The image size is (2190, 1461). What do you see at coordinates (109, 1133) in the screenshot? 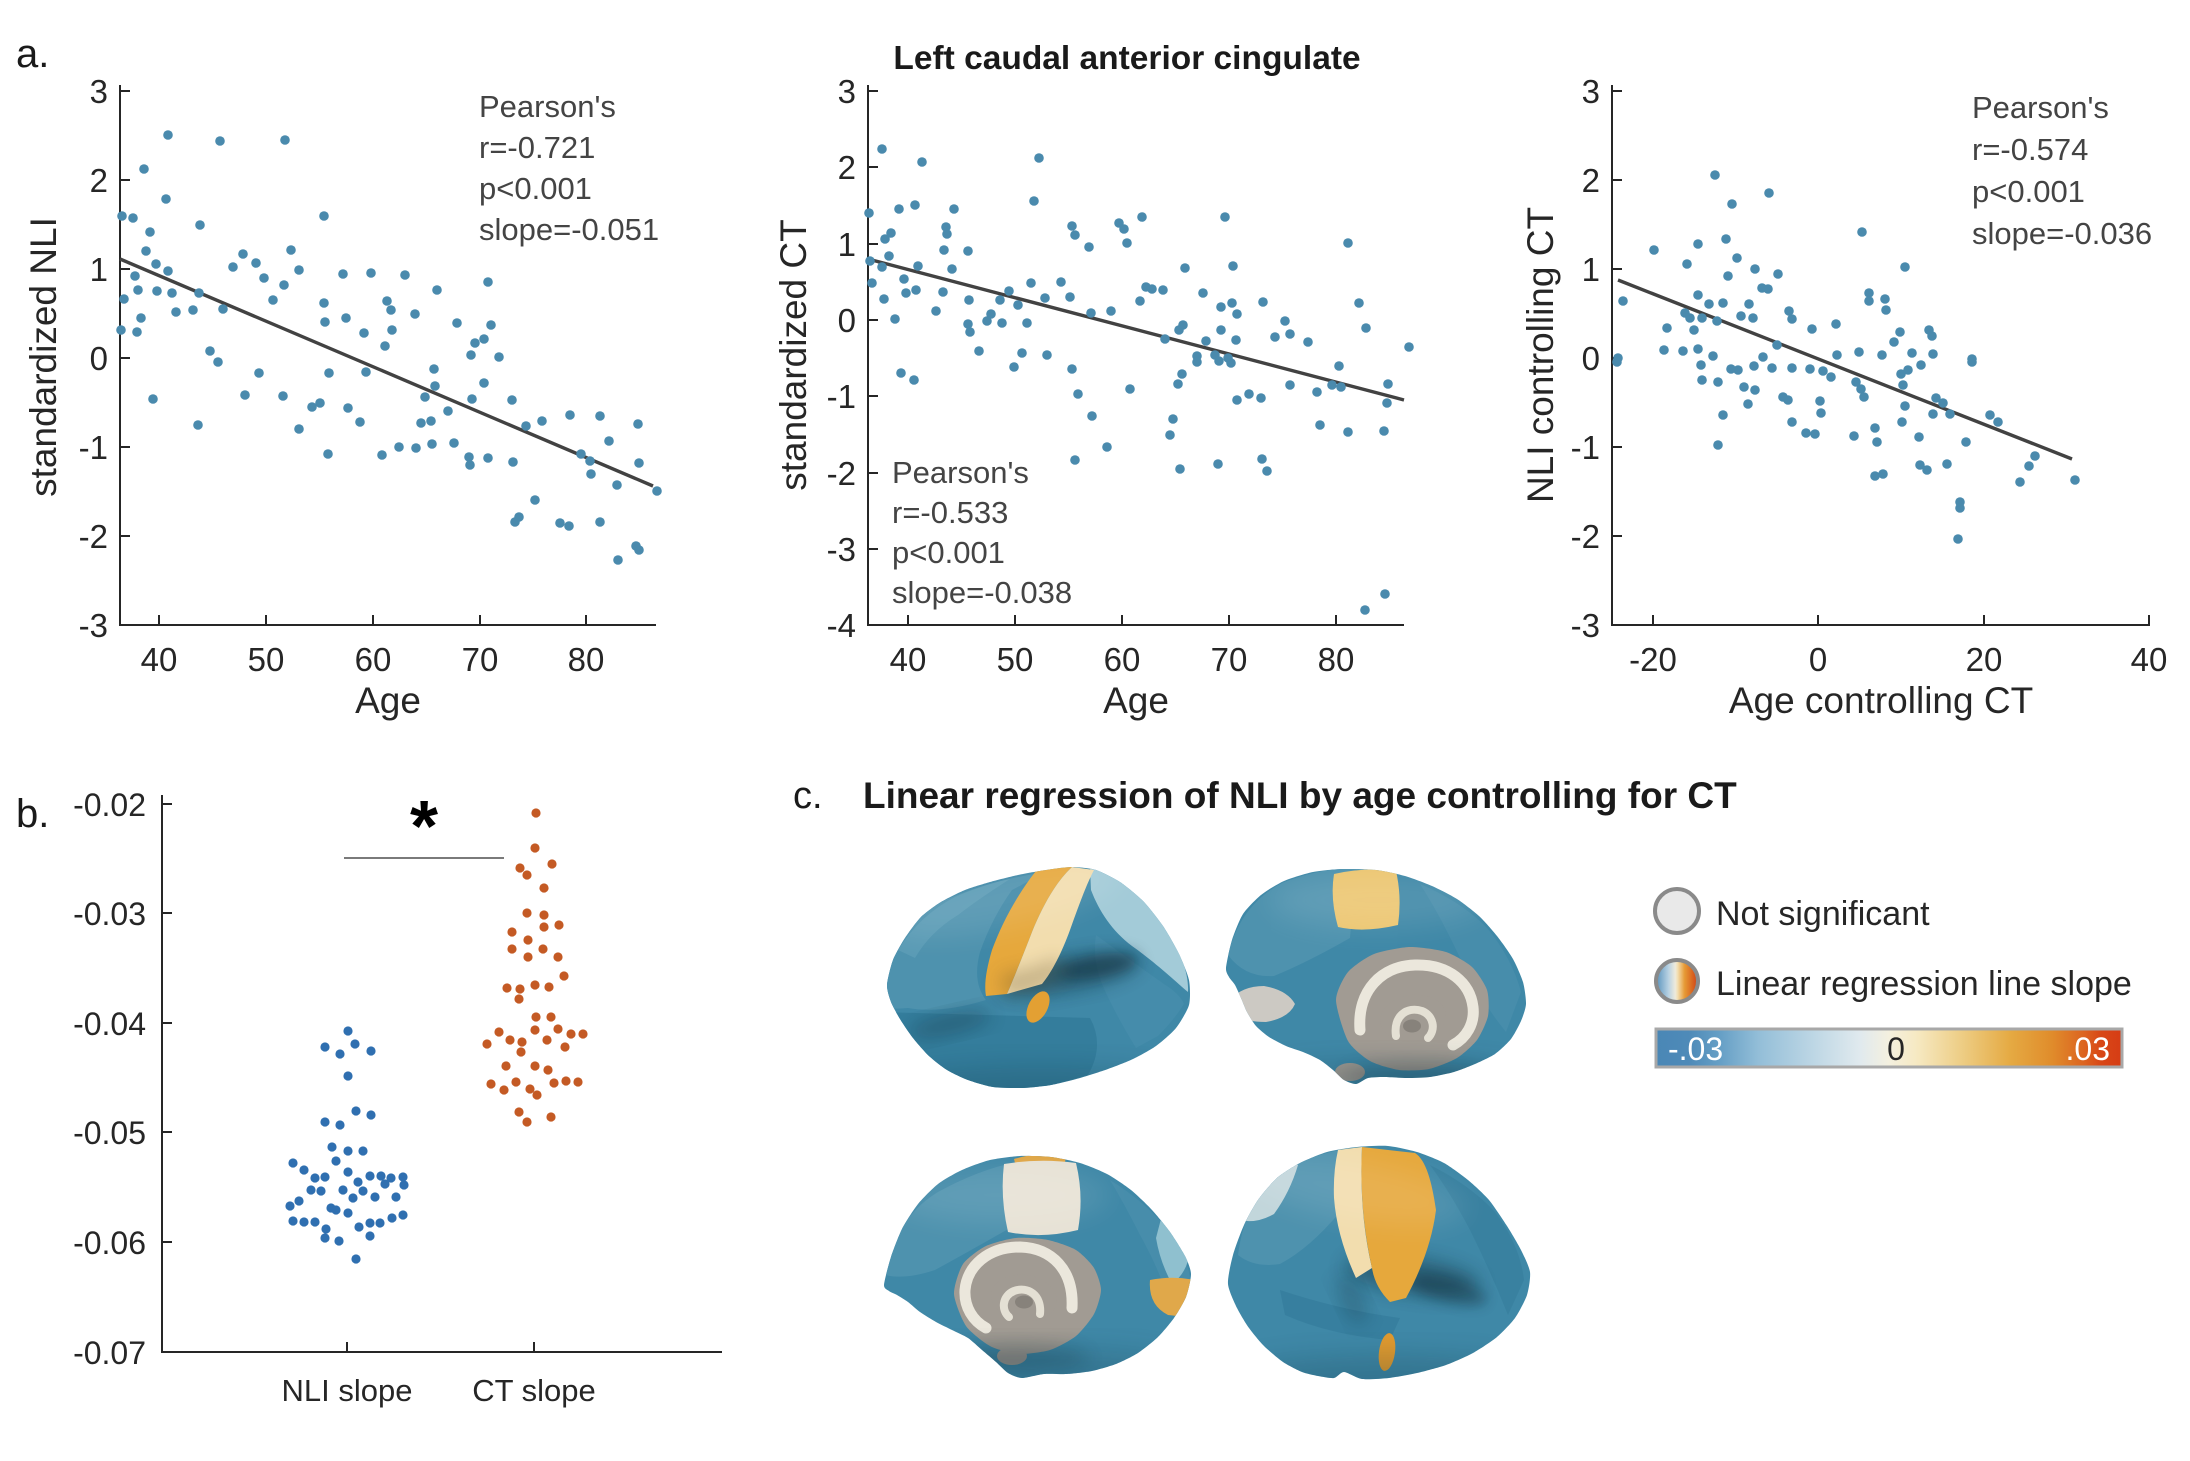
I see `svg-text: -0.05` at bounding box center [109, 1133].